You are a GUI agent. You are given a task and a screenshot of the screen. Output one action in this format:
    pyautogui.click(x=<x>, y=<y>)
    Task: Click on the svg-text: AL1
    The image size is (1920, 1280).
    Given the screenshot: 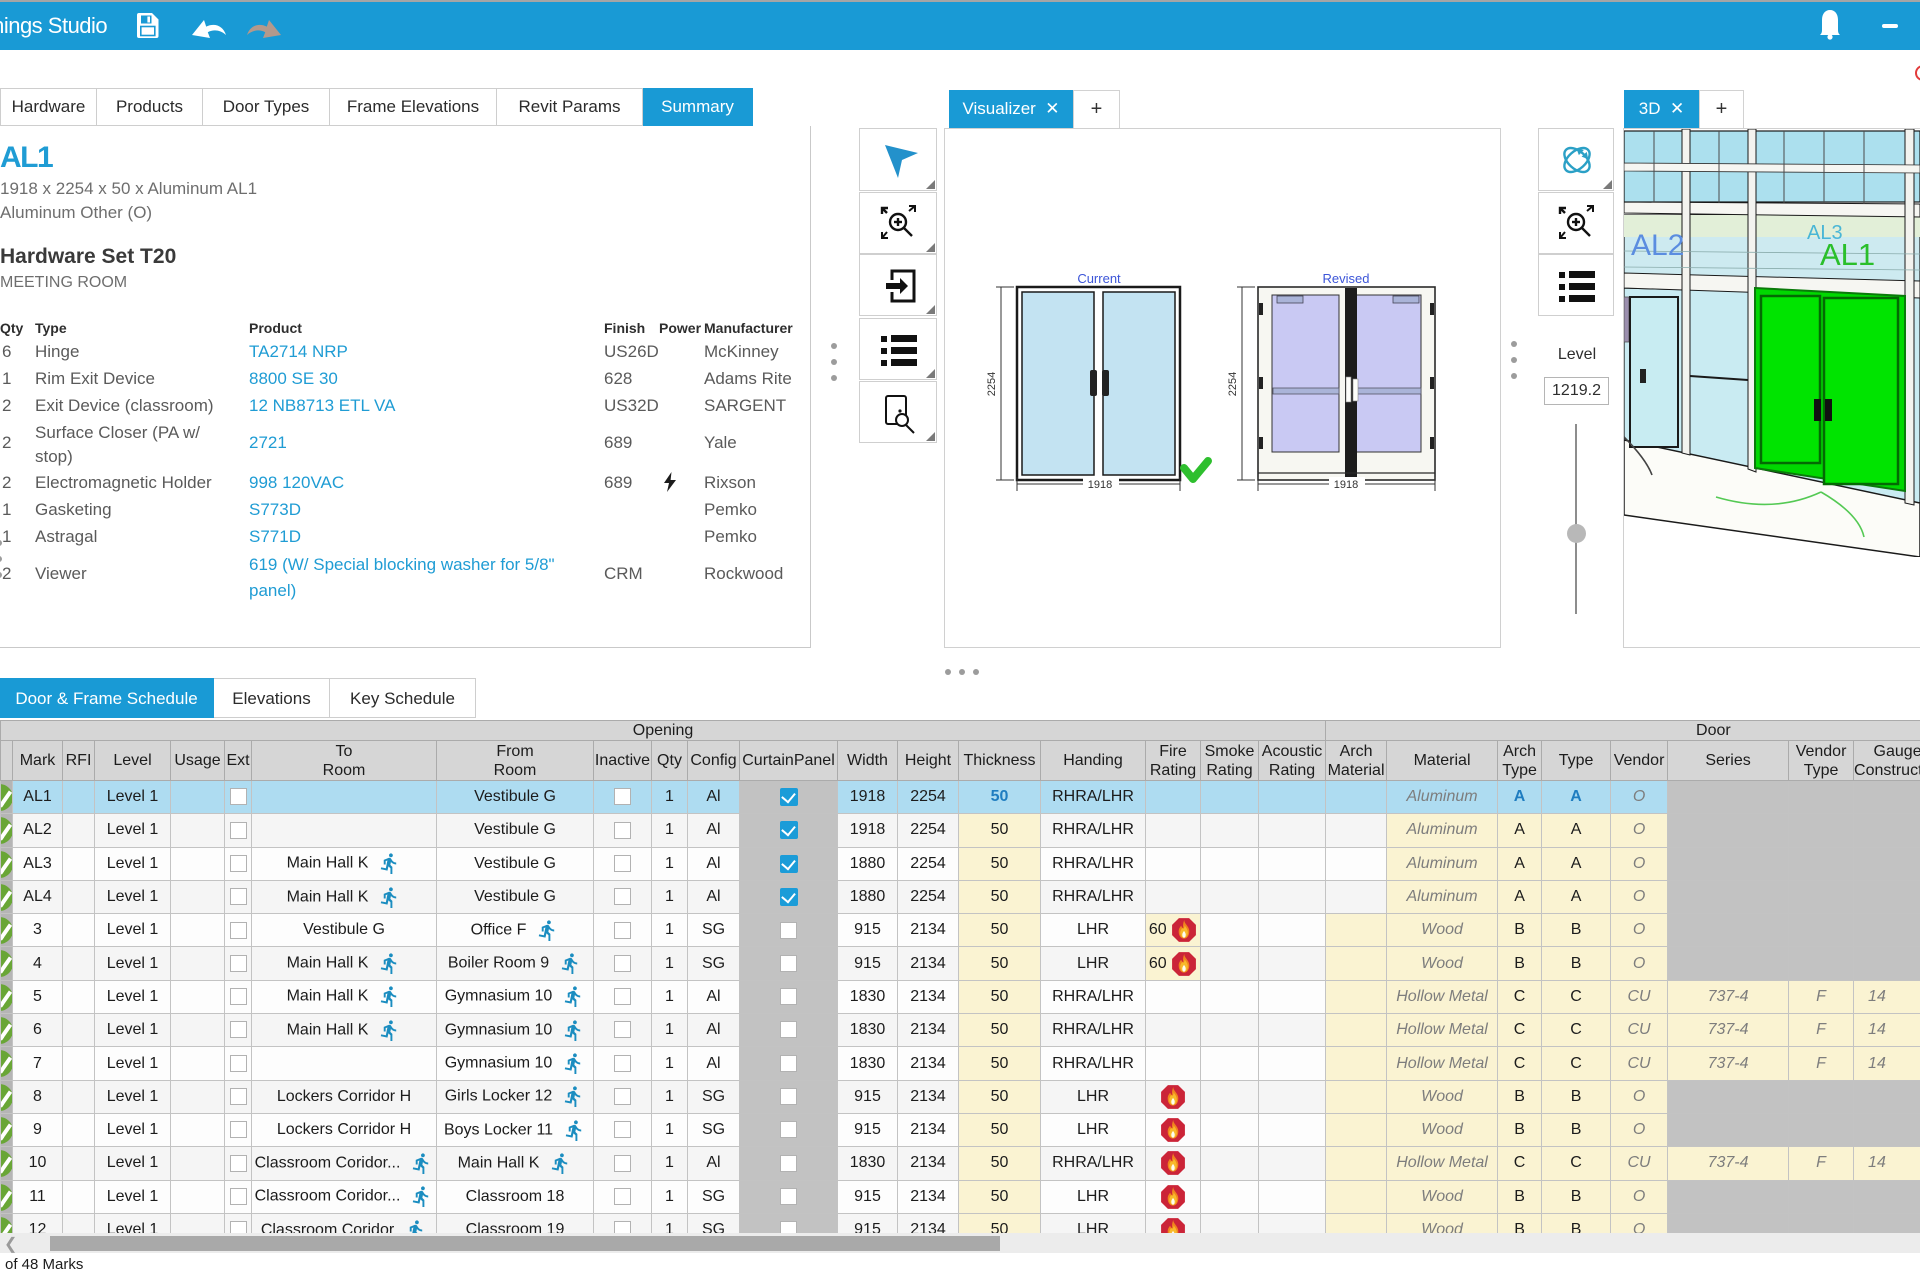 What is the action you would take?
    pyautogui.click(x=1847, y=254)
    